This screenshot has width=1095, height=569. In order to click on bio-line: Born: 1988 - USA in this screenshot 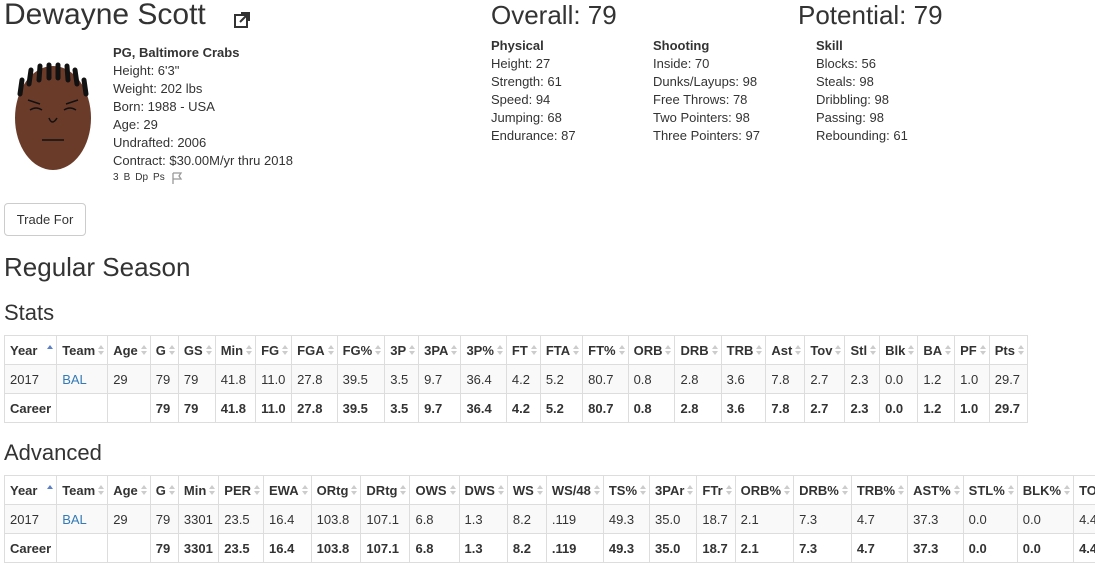, I will do `click(164, 106)`.